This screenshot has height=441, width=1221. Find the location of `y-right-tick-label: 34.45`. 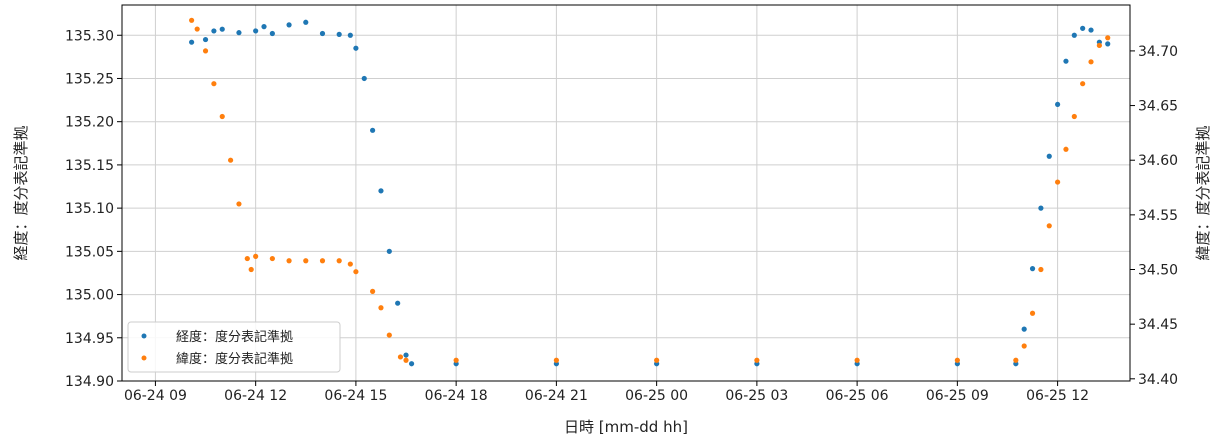

y-right-tick-label: 34.45 is located at coordinates (1158, 325).